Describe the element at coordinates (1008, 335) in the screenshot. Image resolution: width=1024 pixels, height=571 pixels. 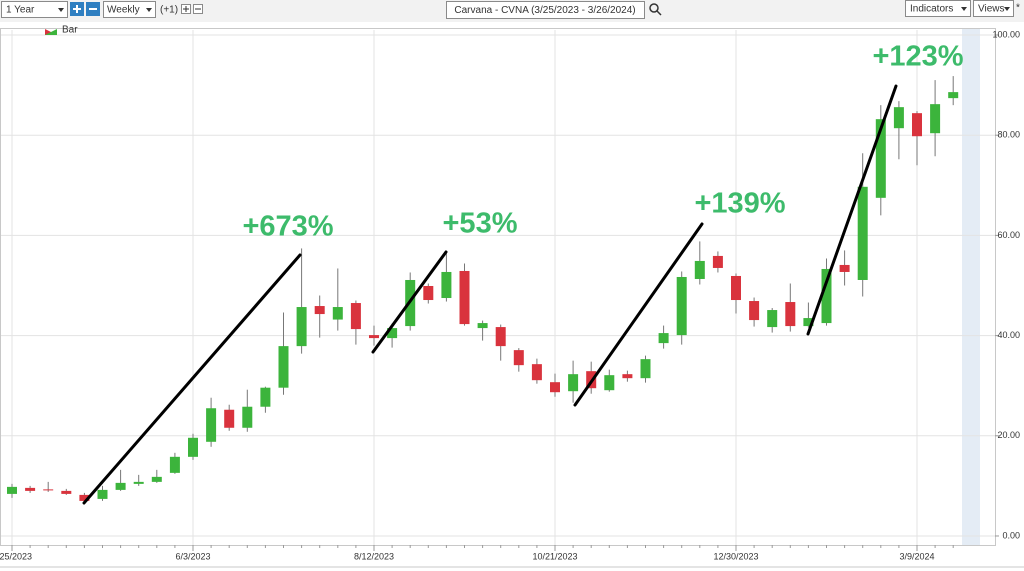
I see `y-tick-label: 40.00` at that location.